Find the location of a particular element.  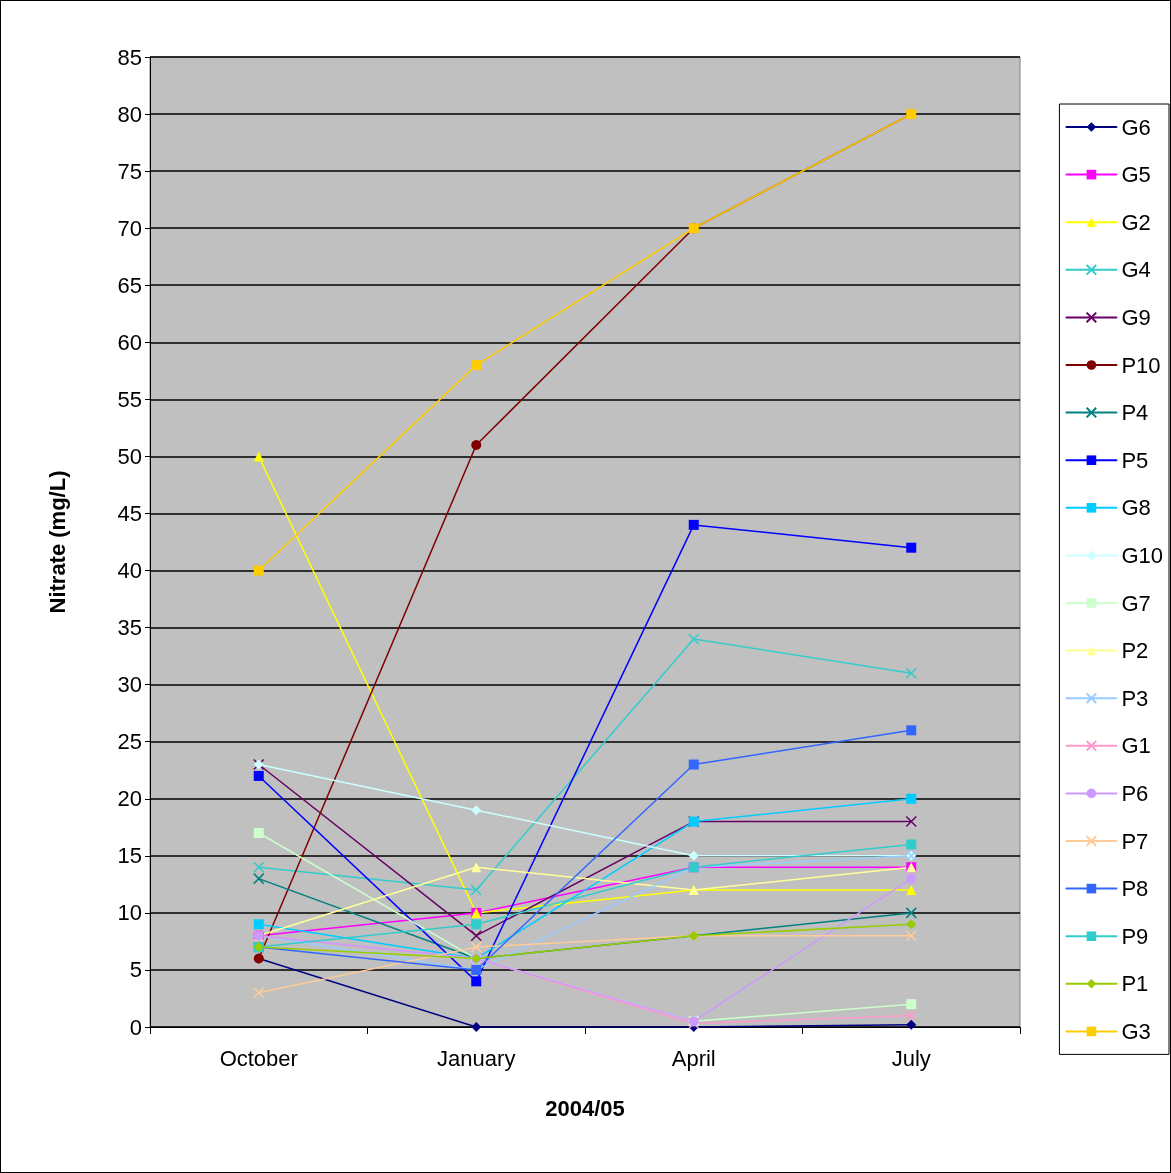

x-axis-title: 2004/05 is located at coordinates (585, 1108).